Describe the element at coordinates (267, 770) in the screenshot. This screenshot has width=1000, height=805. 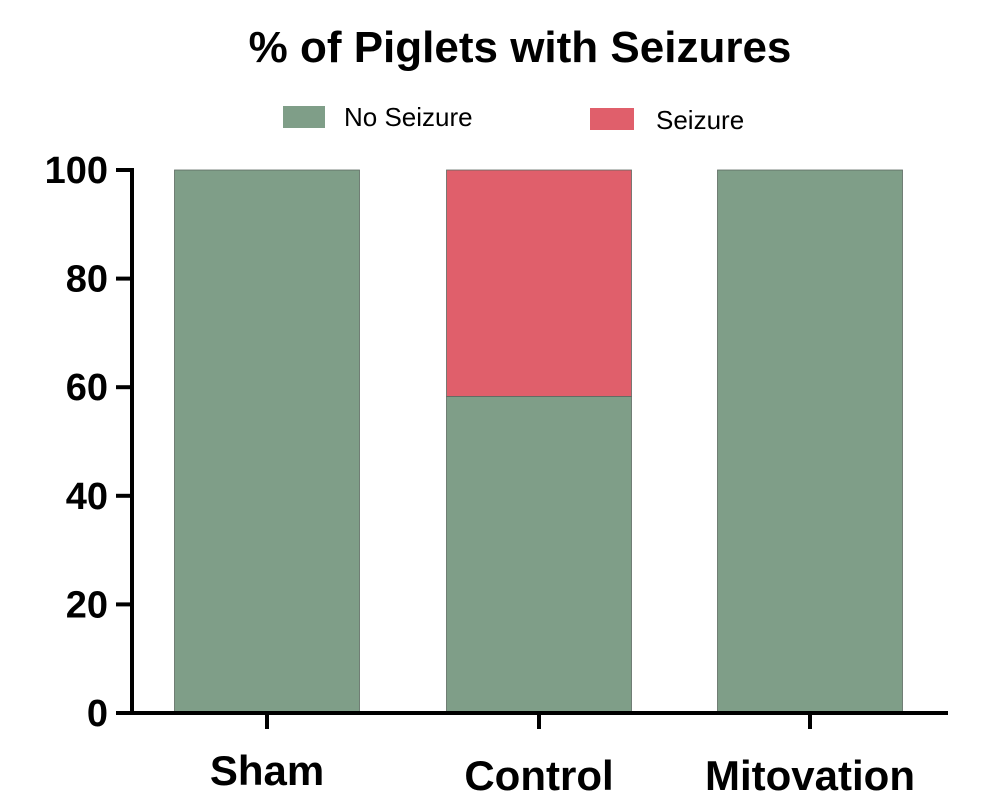
I see `x-tick-label-sham: Sham` at that location.